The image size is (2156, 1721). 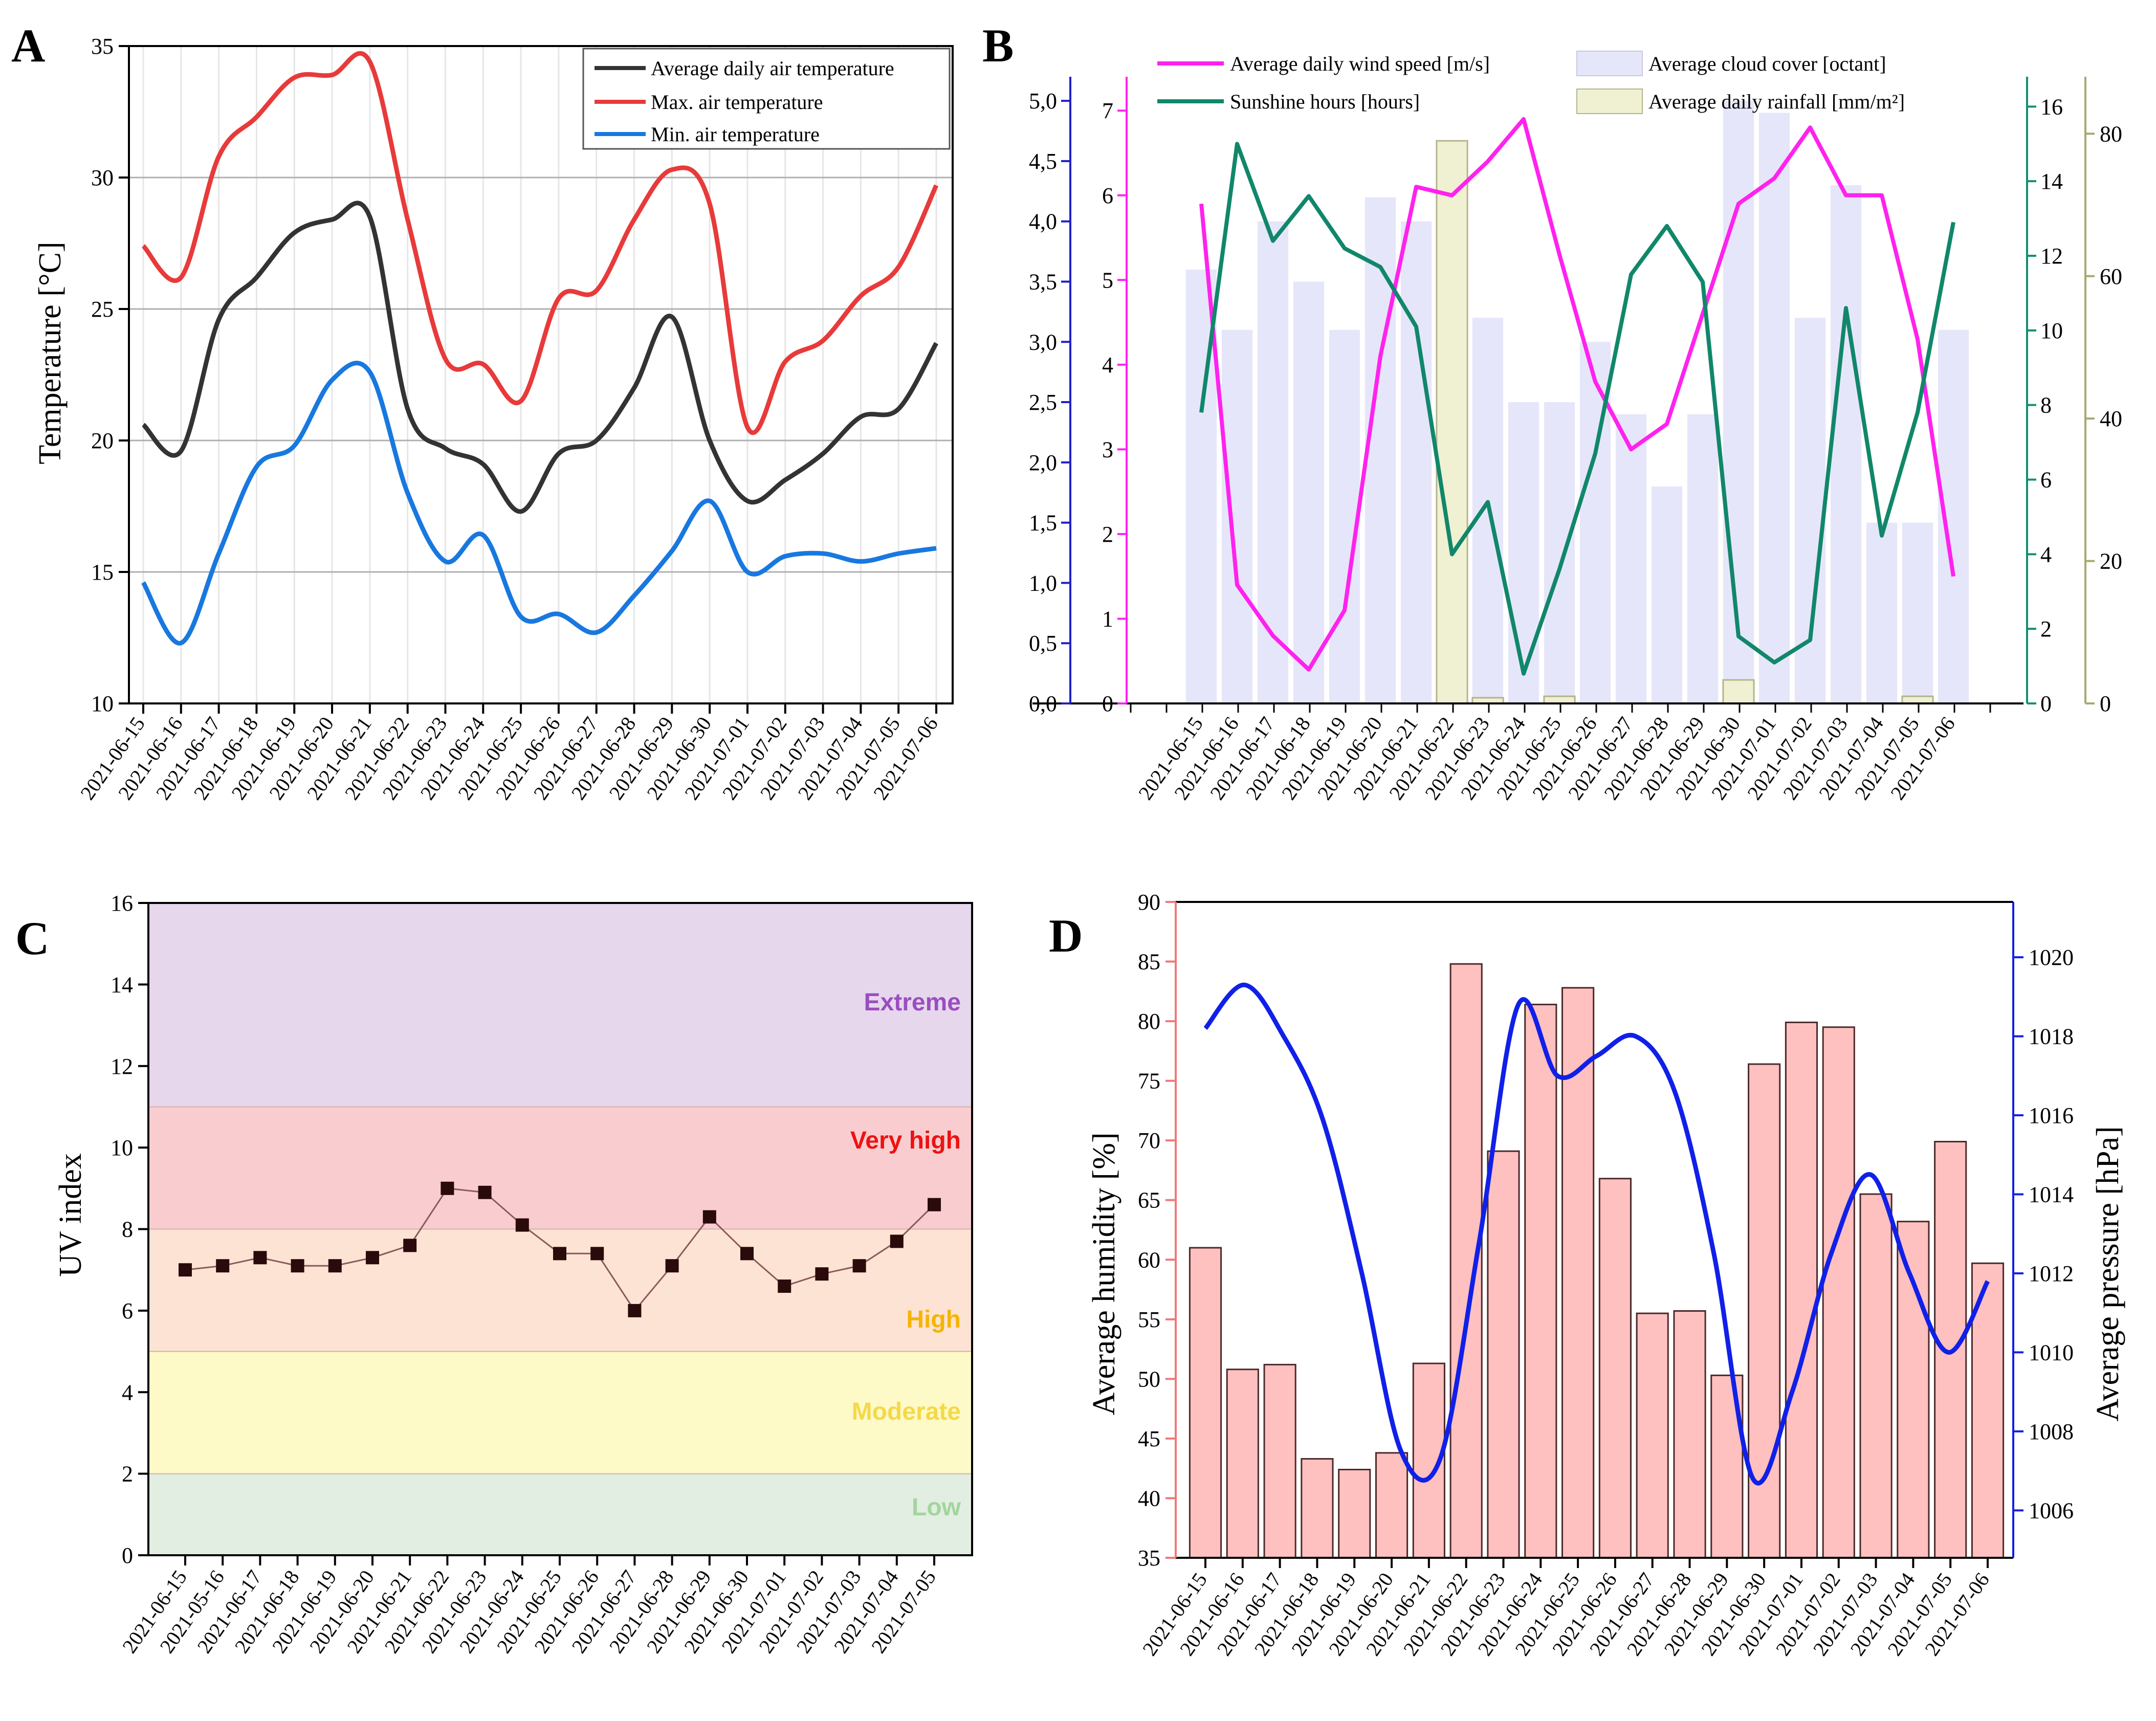 What do you see at coordinates (128, 1474) in the screenshot?
I see `panel-c-y-tick-label: 2` at bounding box center [128, 1474].